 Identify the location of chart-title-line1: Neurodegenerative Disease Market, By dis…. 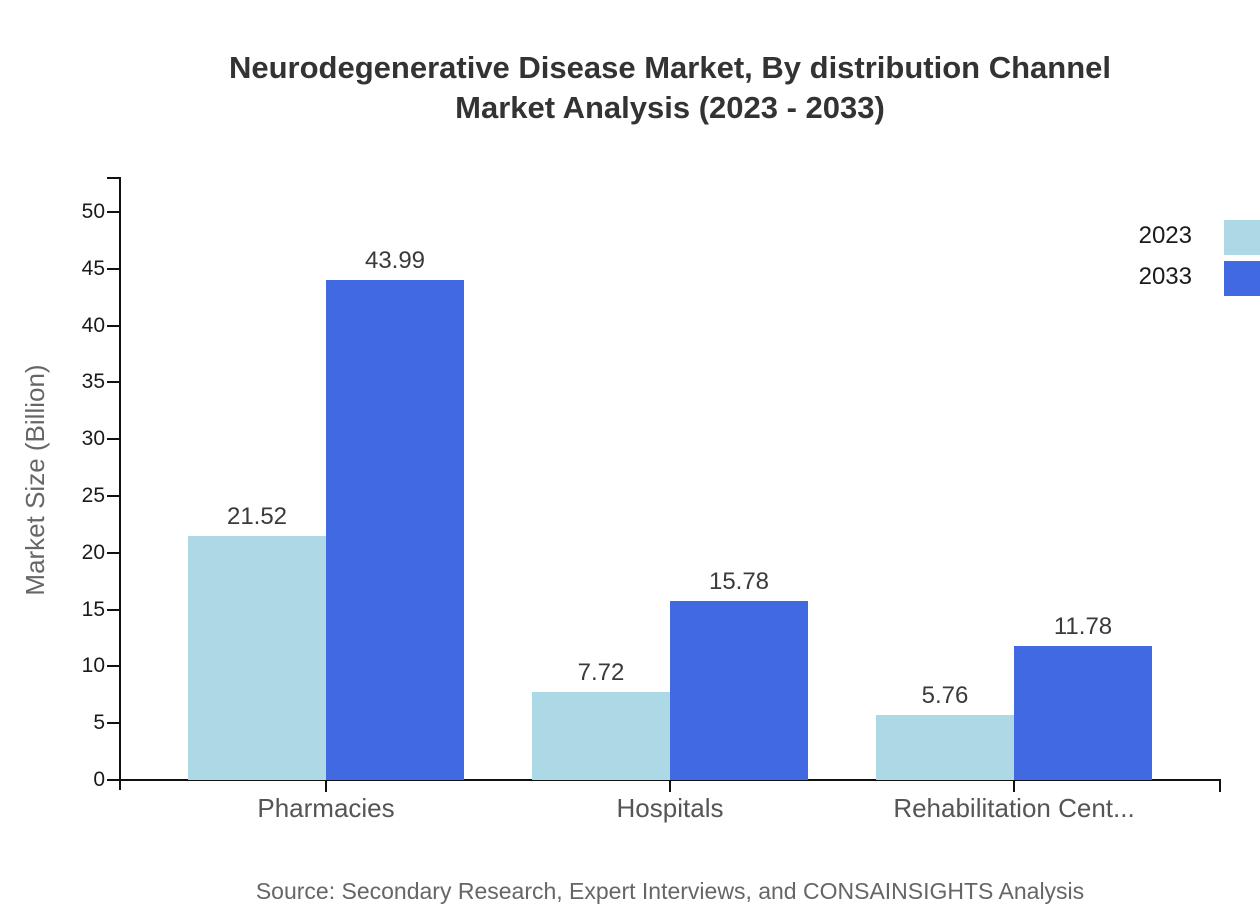
(670, 67).